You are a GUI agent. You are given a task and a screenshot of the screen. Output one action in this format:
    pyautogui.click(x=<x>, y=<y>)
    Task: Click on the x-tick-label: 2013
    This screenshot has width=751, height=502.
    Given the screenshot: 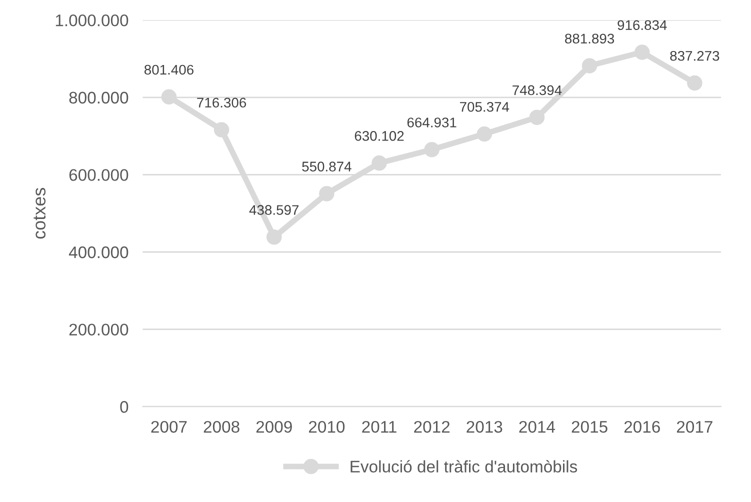 What is the action you would take?
    pyautogui.click(x=484, y=426)
    